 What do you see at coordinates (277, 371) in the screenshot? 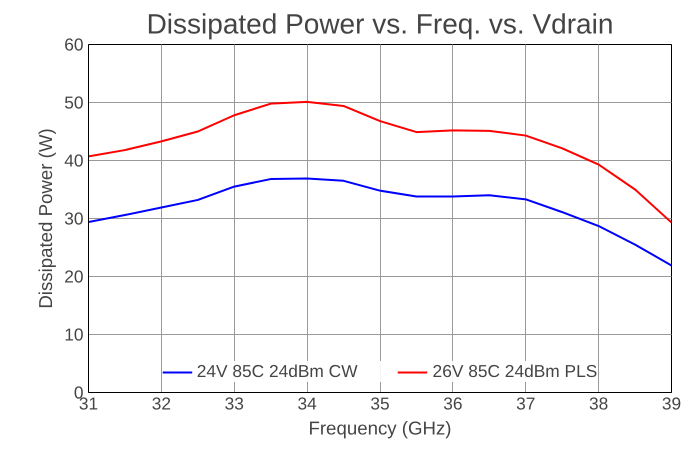
I see `legend-label: 24V 85C 24dBm CW` at bounding box center [277, 371].